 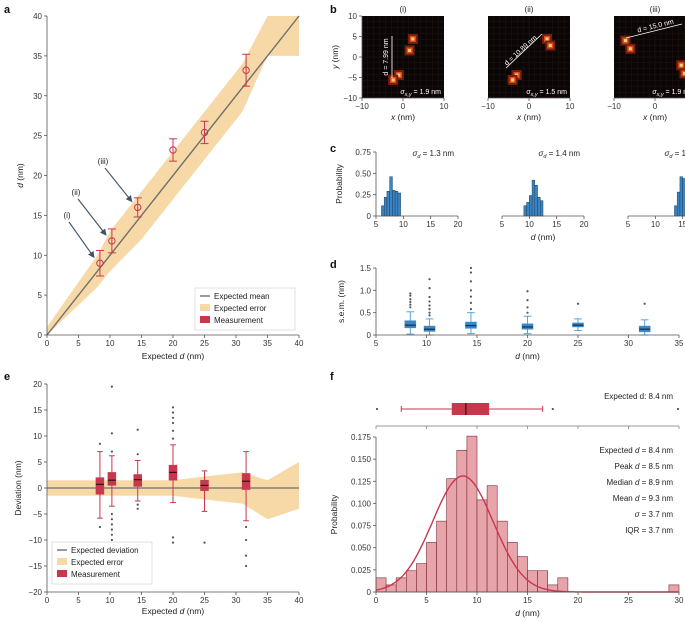 What do you see at coordinates (37, 136) in the screenshot?
I see `a-y-tick-label: 25` at bounding box center [37, 136].